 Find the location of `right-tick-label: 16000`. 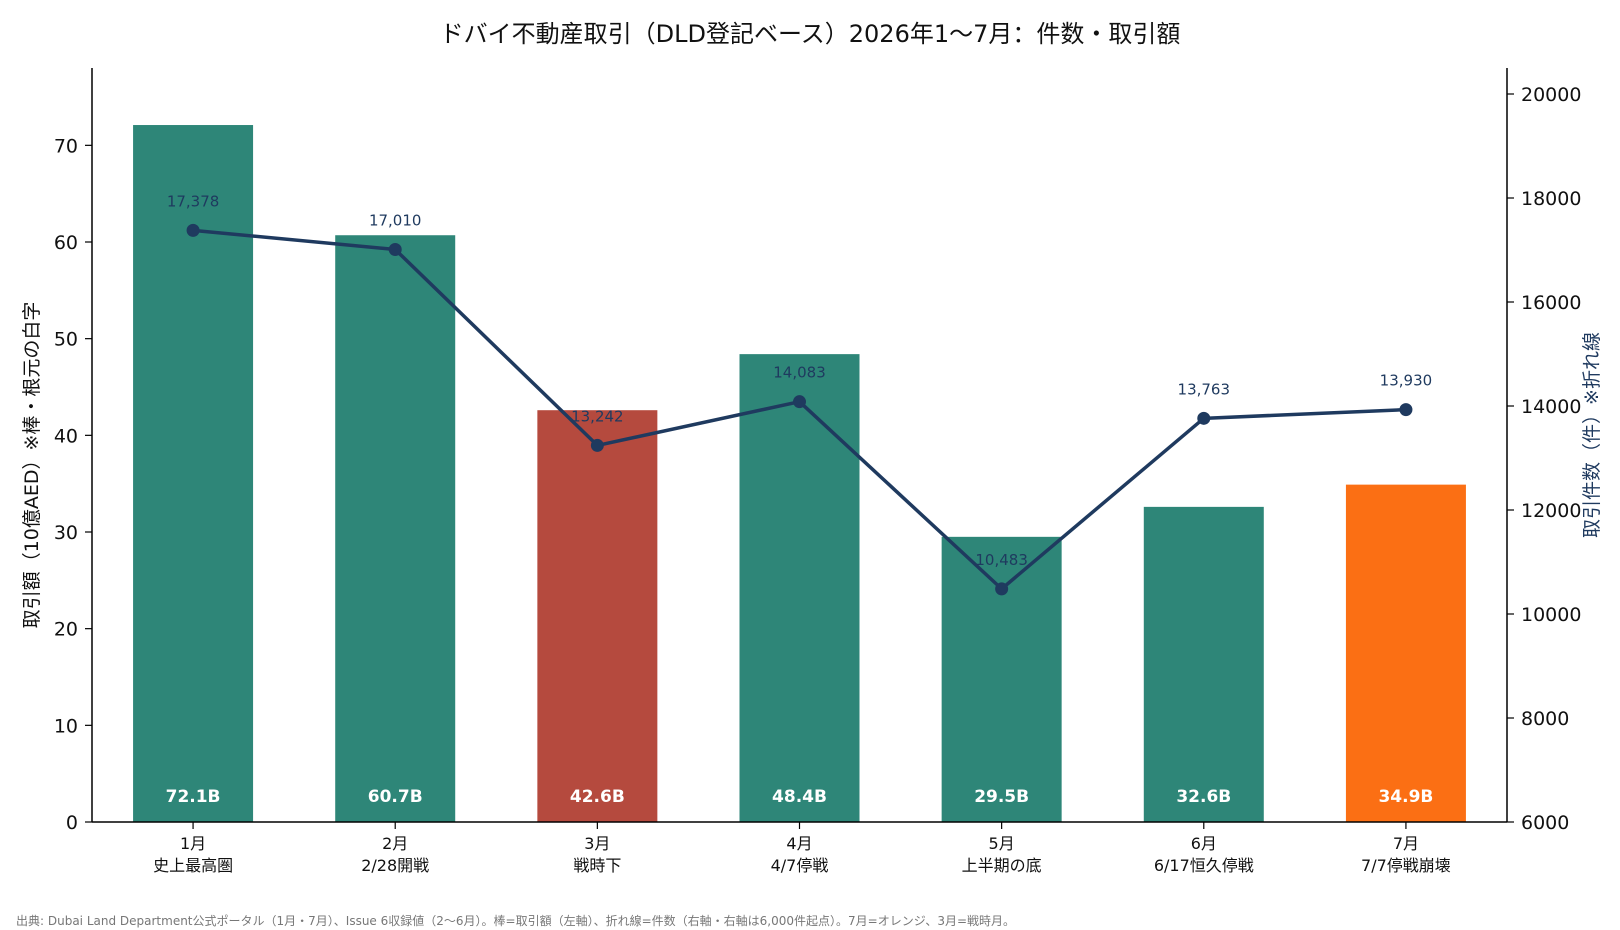

right-tick-label: 16000 is located at coordinates (1551, 303).